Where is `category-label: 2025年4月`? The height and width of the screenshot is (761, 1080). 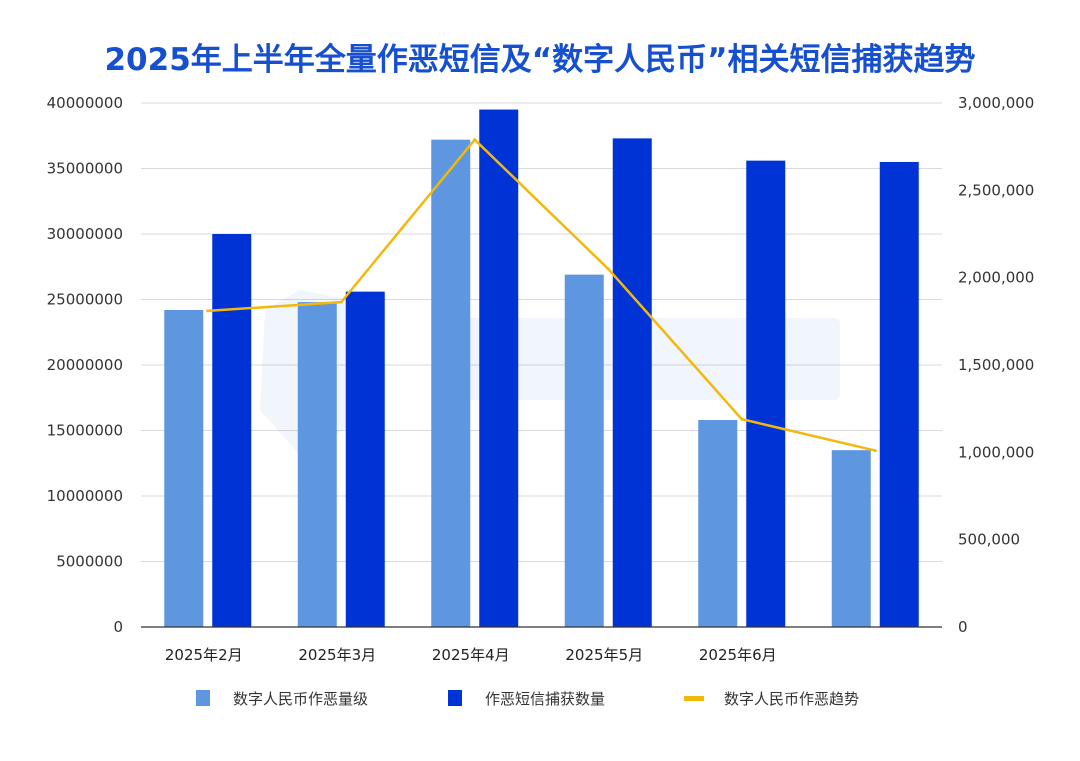
category-label: 2025年4月 is located at coordinates (471, 655).